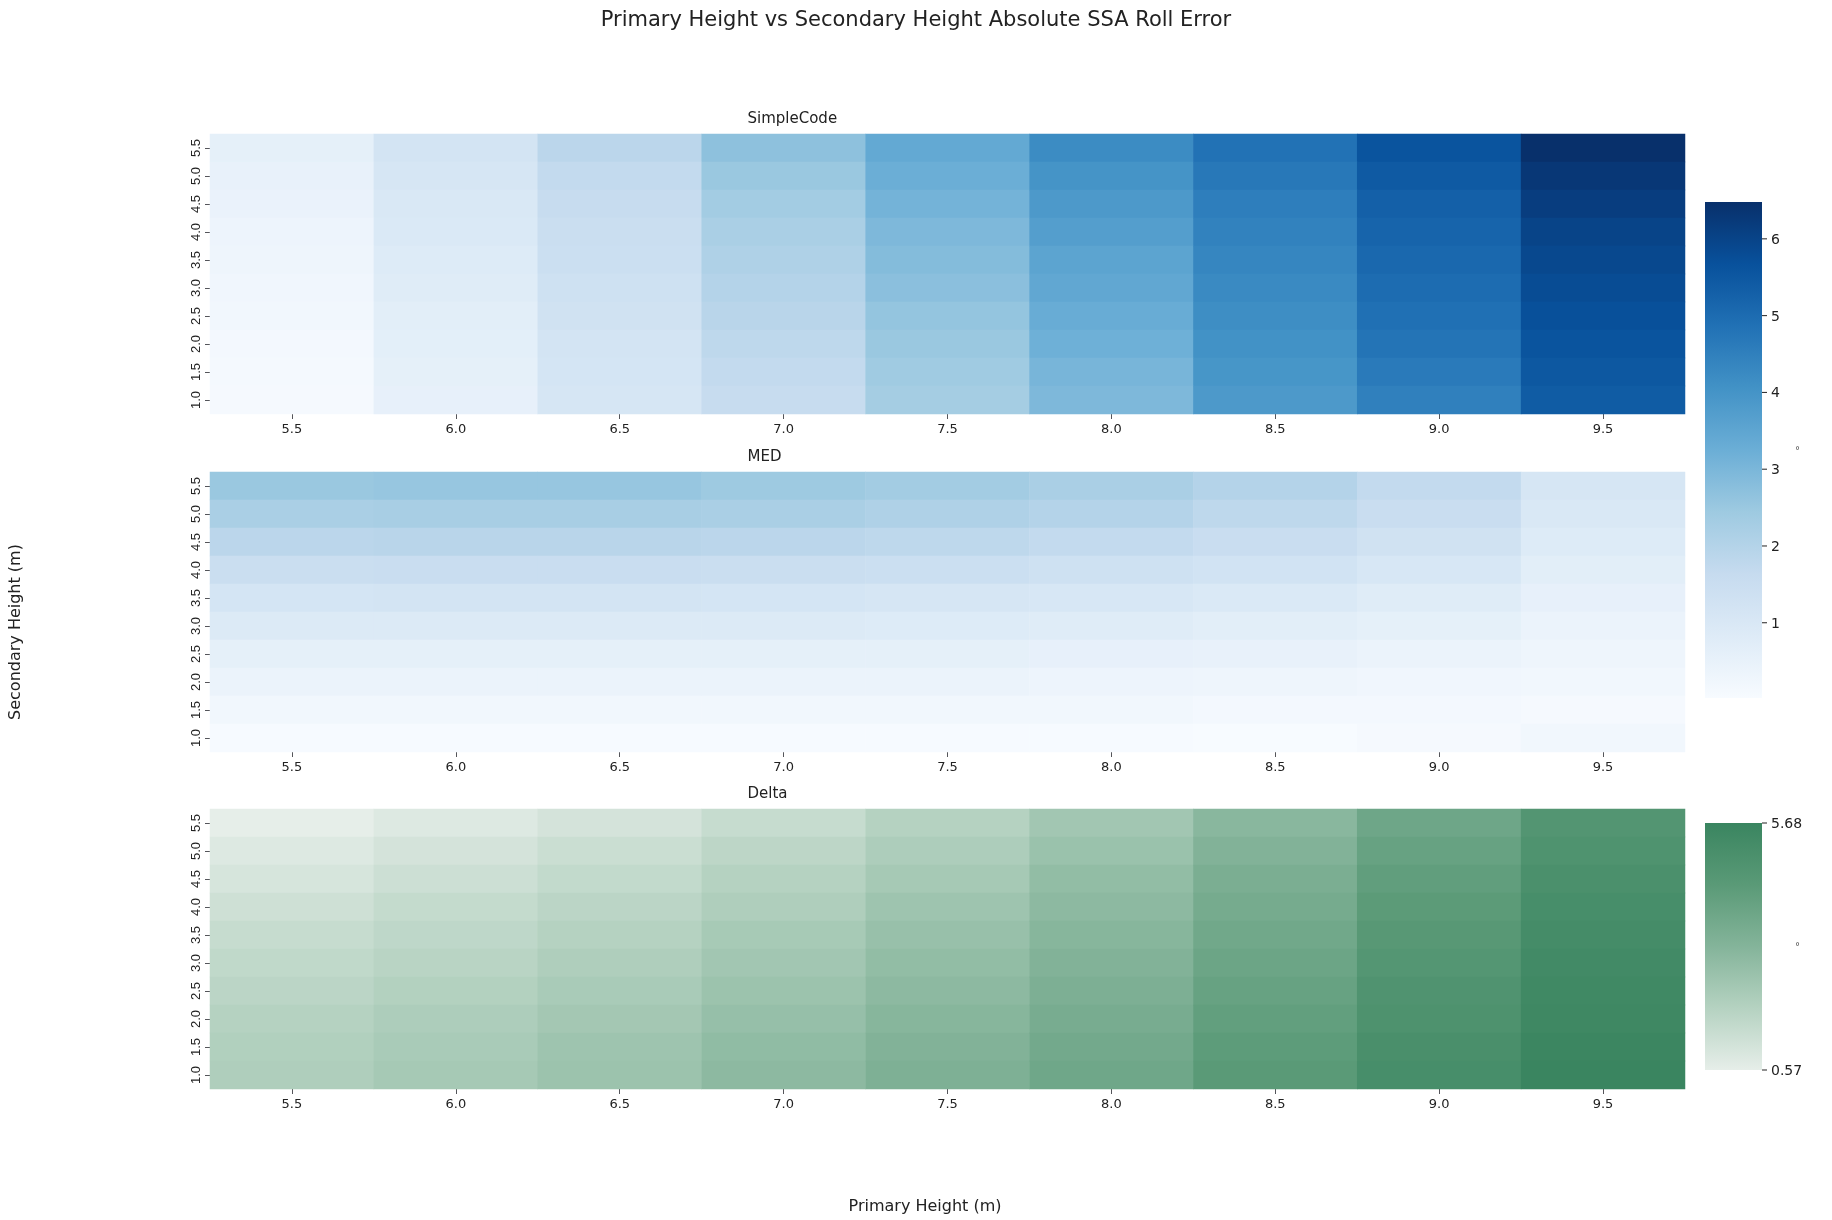 The height and width of the screenshot is (1220, 1832). Describe the element at coordinates (792, 117) in the screenshot. I see `chart-title: SimpleCode` at that location.